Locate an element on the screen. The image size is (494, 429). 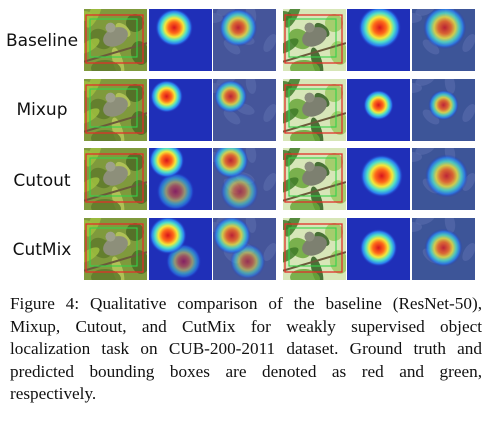
mixup-left-overlay is located at coordinates (244, 110).